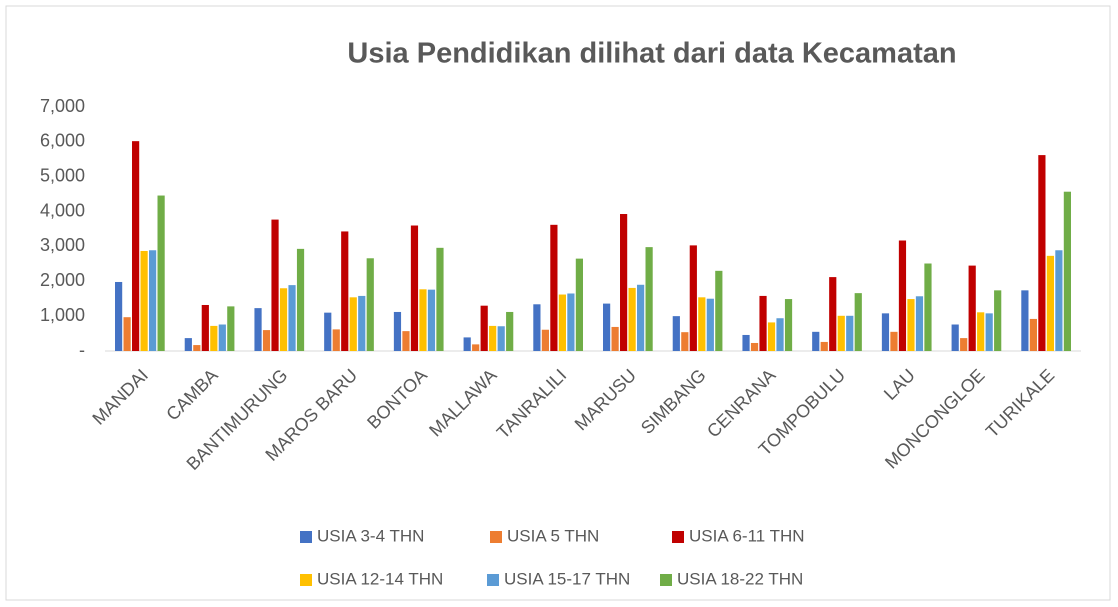  I want to click on y-tick-label: 3,000, so click(62, 245).